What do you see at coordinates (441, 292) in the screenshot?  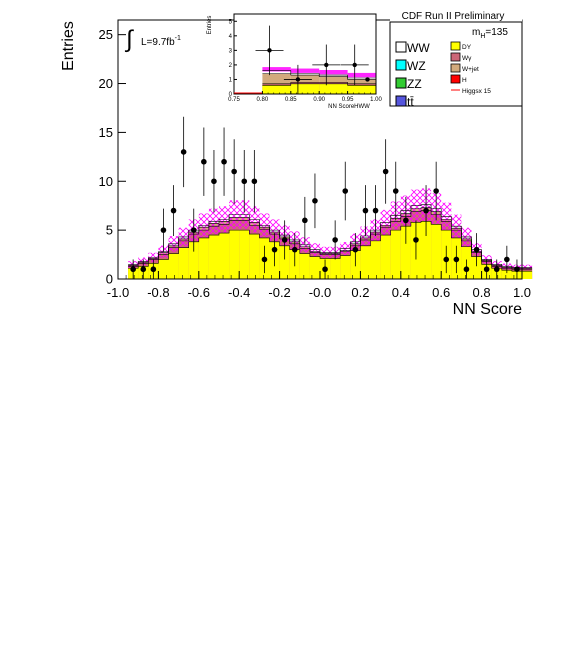 I see `x-tick-label-8: 0.6` at bounding box center [441, 292].